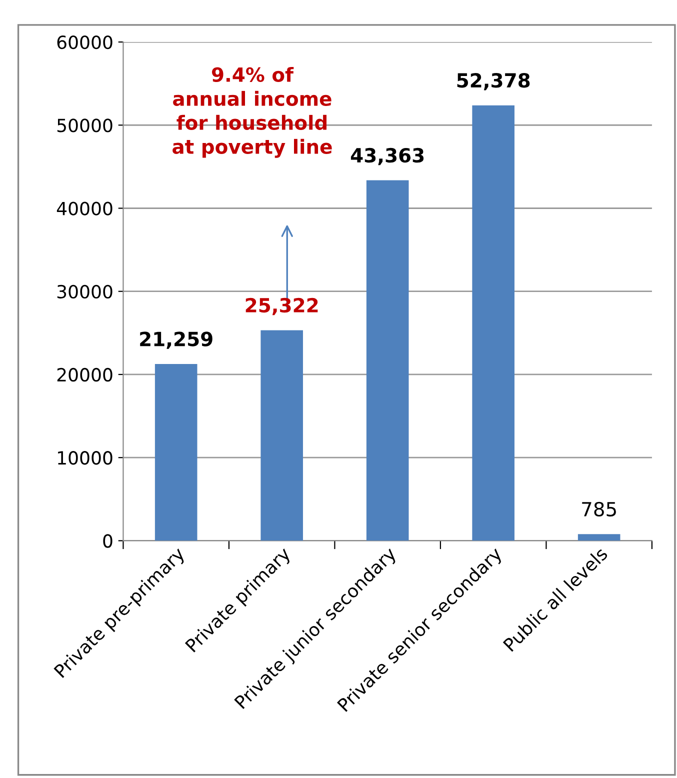  Describe the element at coordinates (84, 291) in the screenshot. I see `y-tick-label: 30000` at that location.